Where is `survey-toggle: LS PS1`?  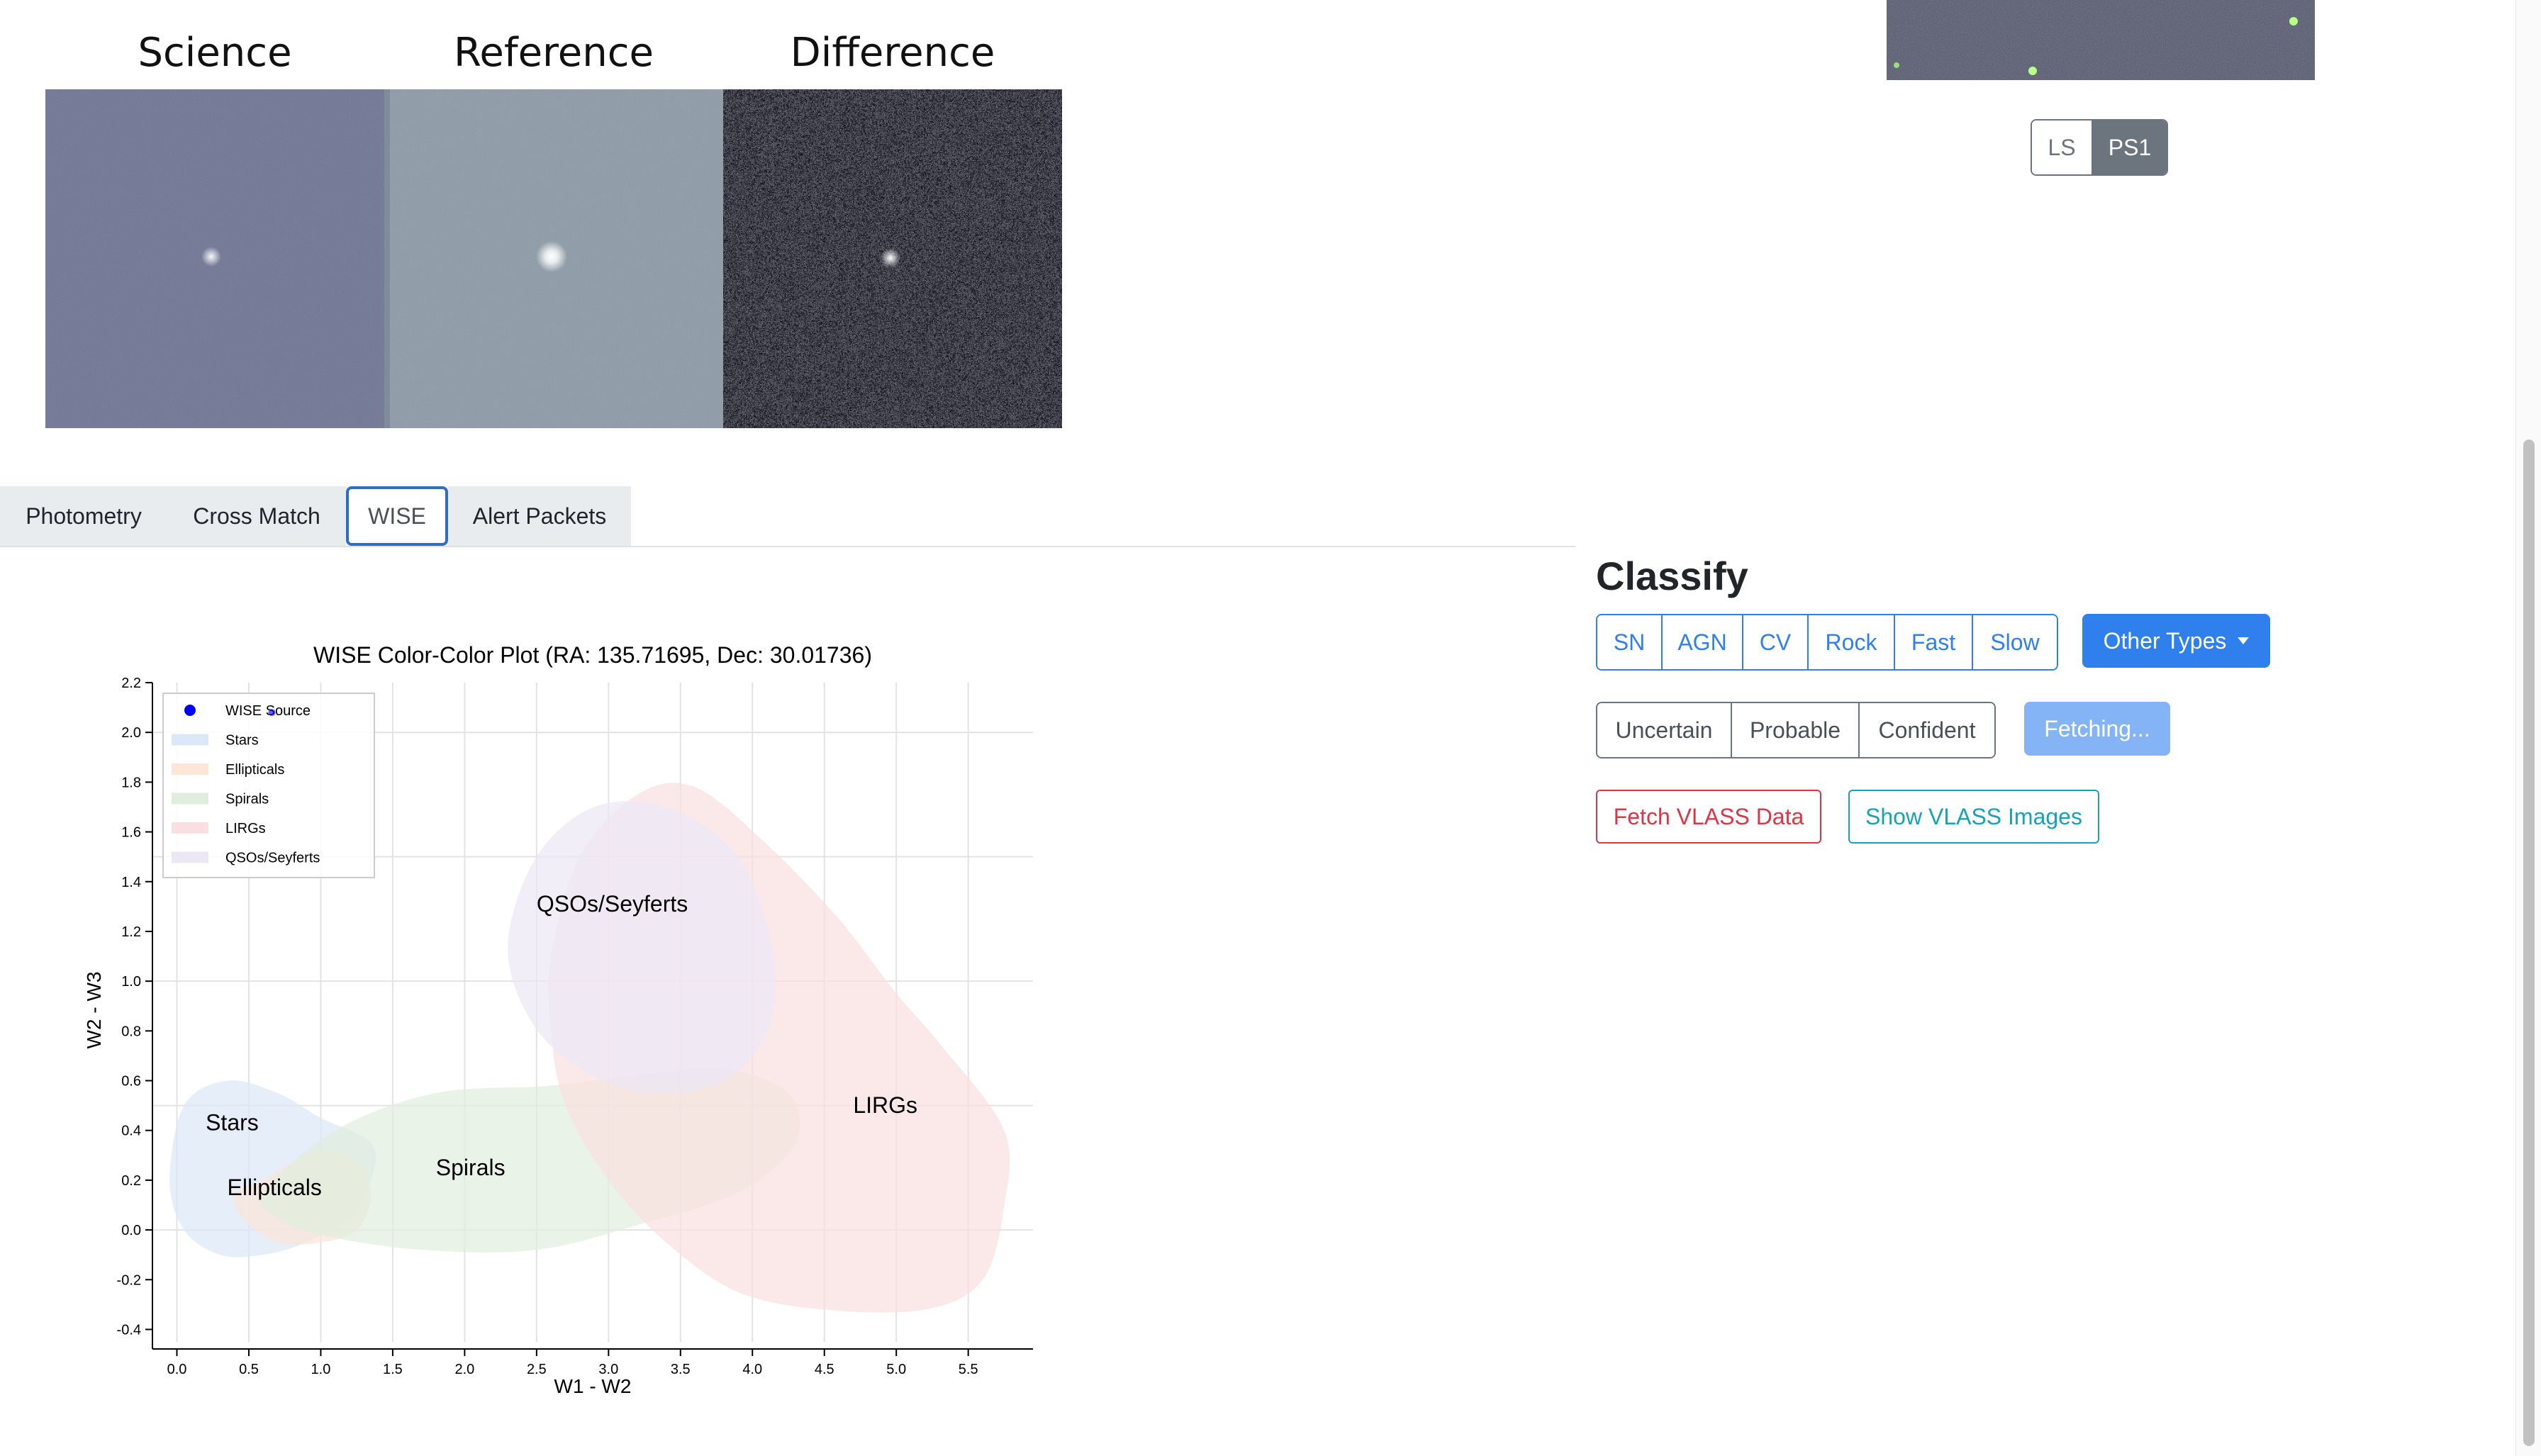
survey-toggle: LS PS1 is located at coordinates (2099, 148).